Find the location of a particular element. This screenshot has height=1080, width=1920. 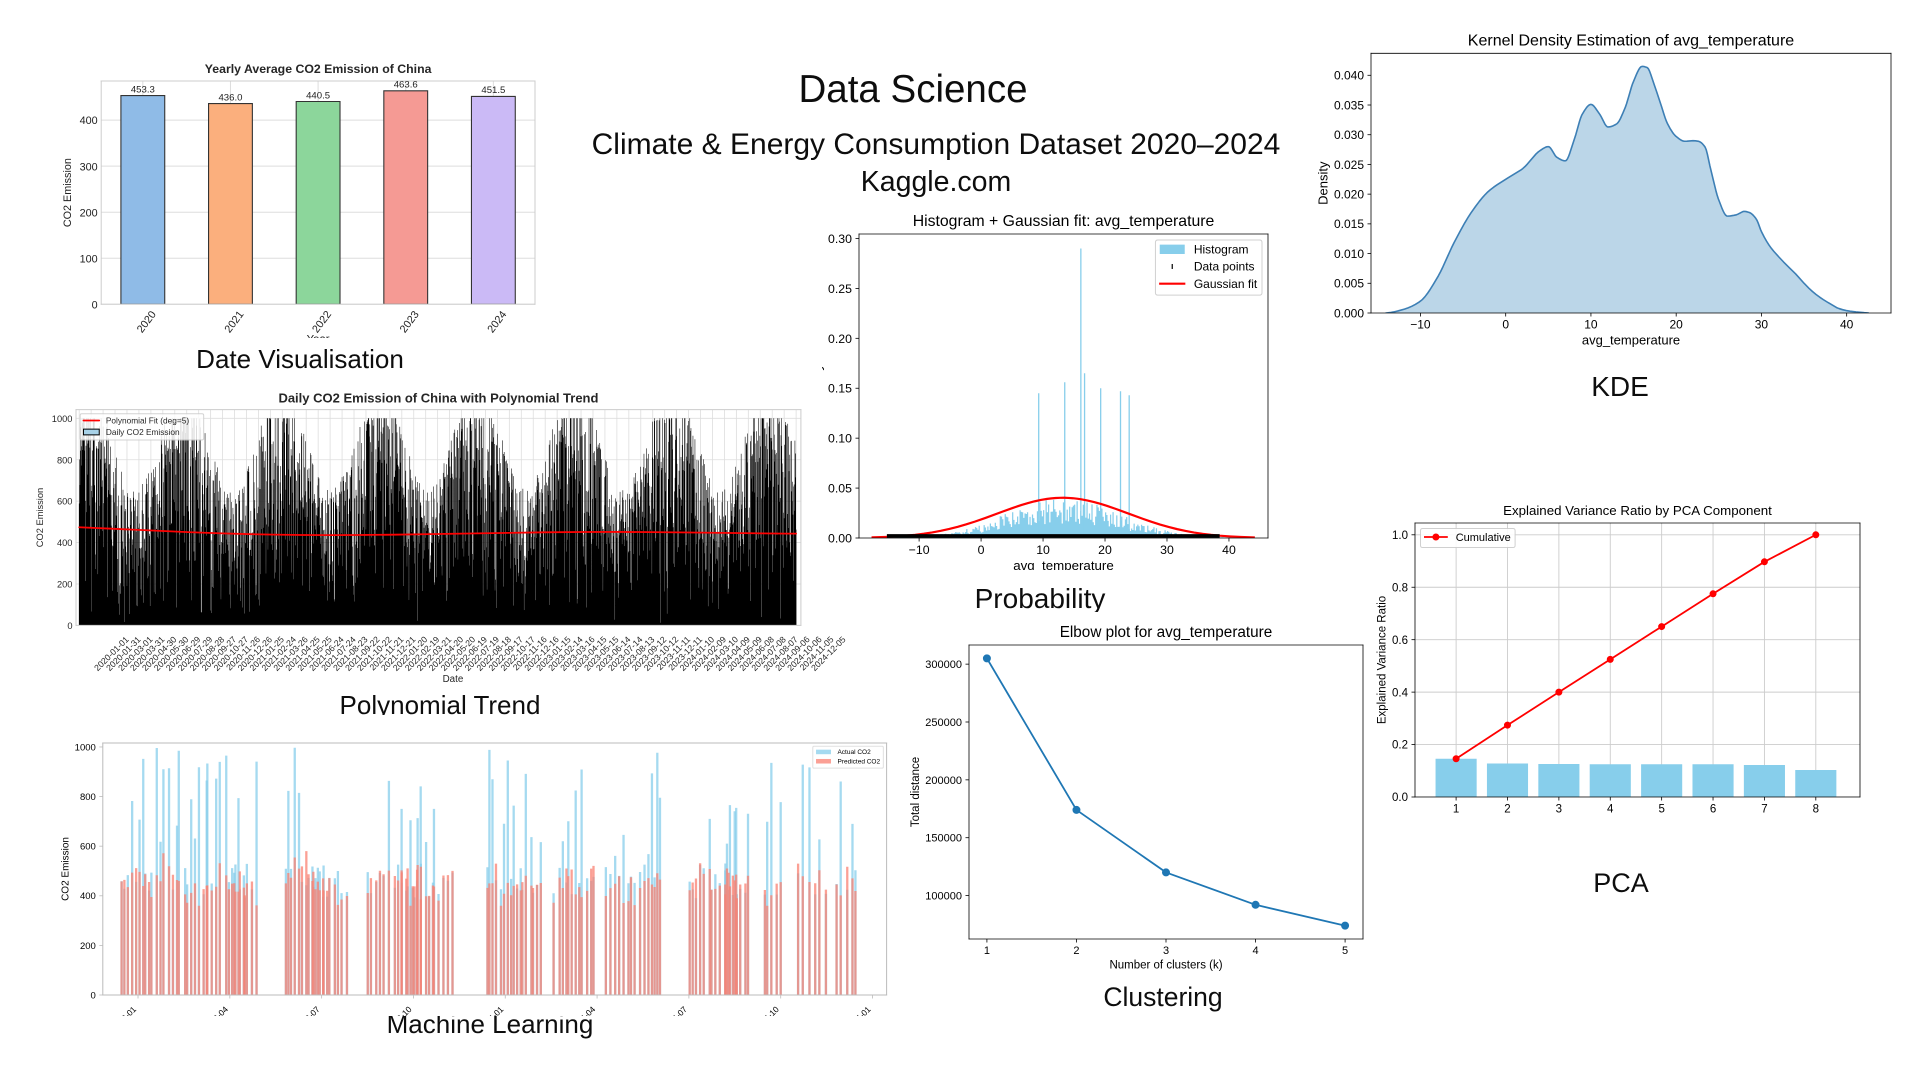

svg-text: 0.6 is located at coordinates (1400, 641).